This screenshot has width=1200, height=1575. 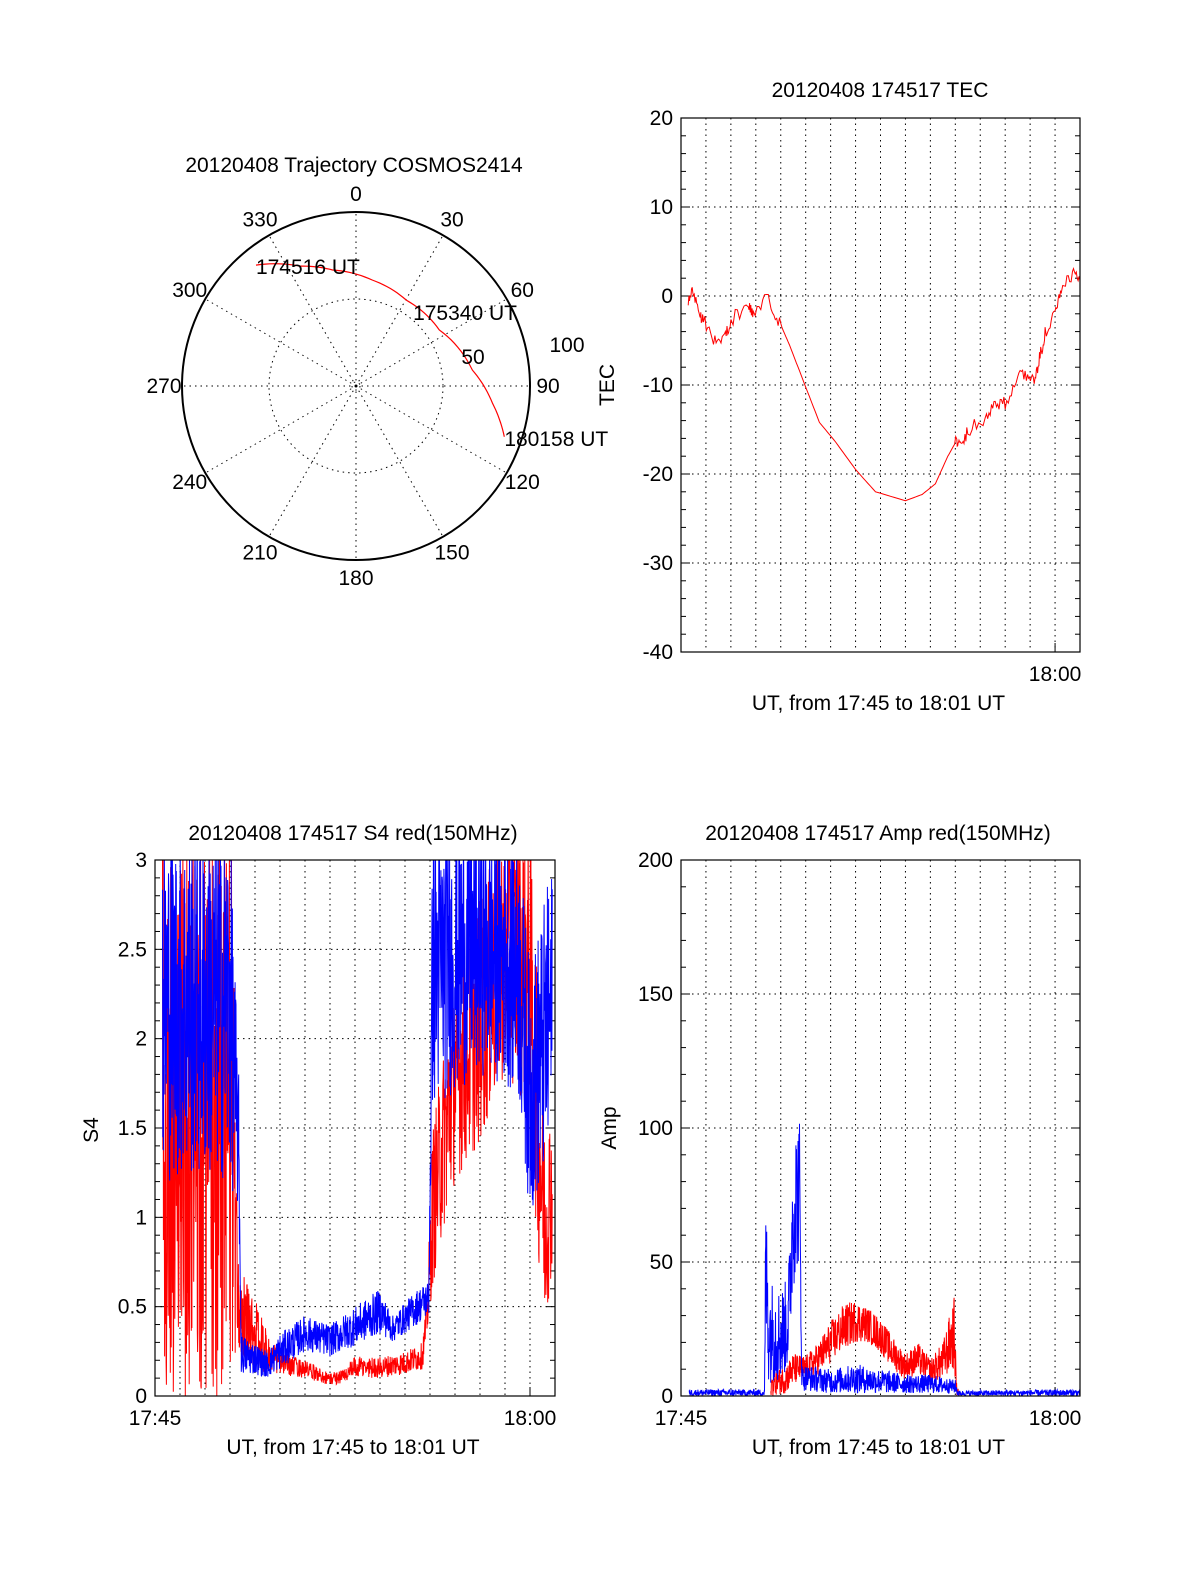 I want to click on angle-tick-label: 330, so click(x=259, y=220).